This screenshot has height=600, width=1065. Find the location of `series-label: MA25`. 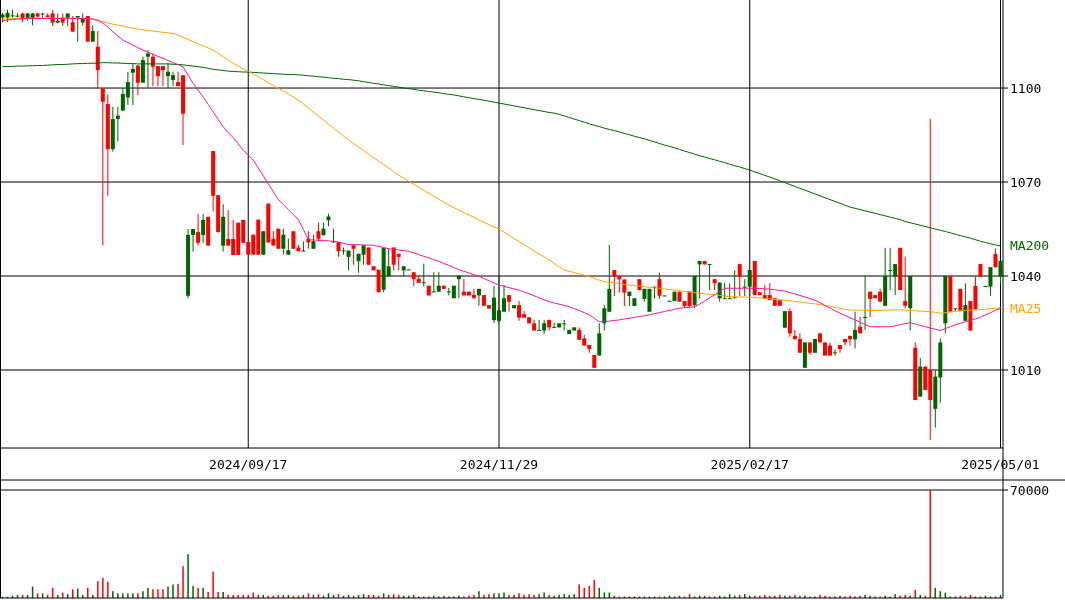

series-label: MA25 is located at coordinates (1026, 308).